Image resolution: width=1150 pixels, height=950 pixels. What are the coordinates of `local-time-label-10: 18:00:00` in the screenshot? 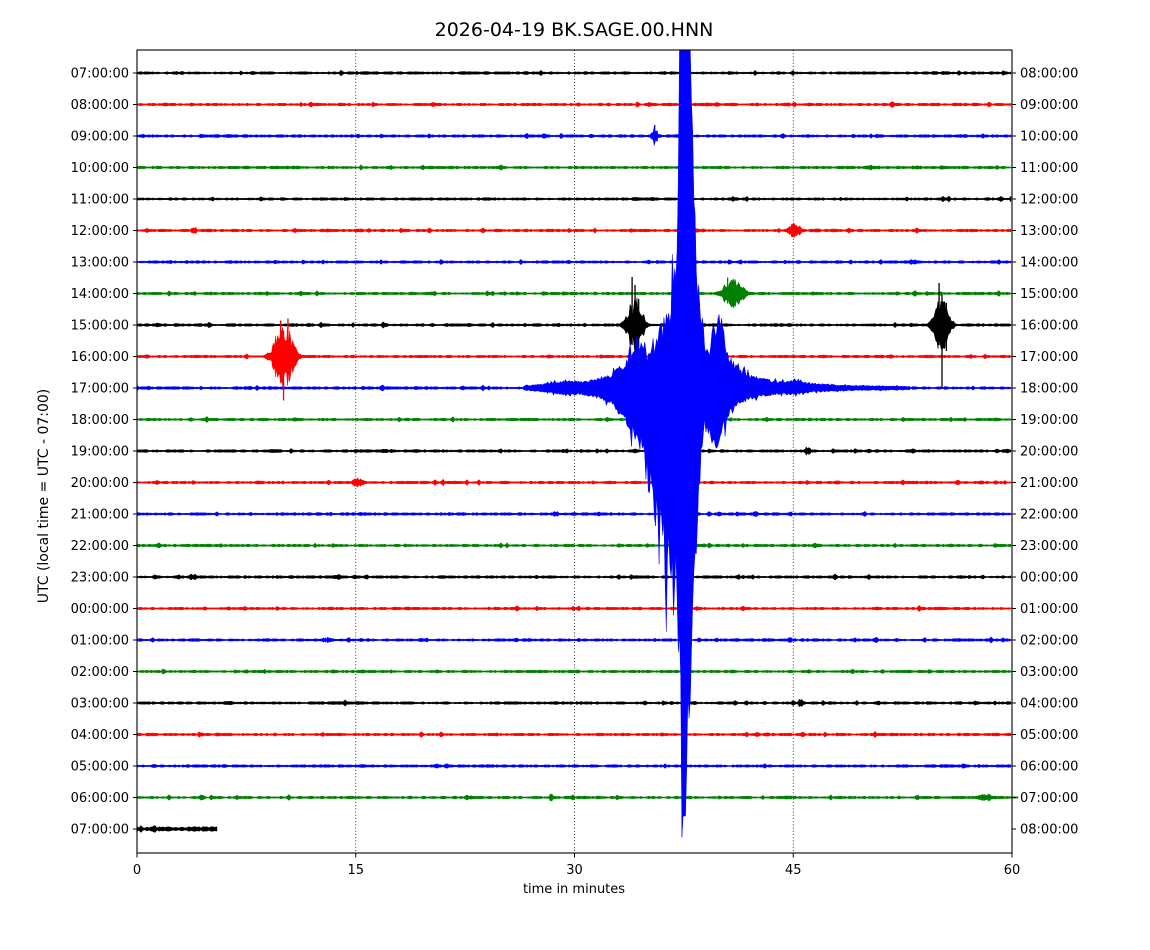 It's located at (1049, 389).